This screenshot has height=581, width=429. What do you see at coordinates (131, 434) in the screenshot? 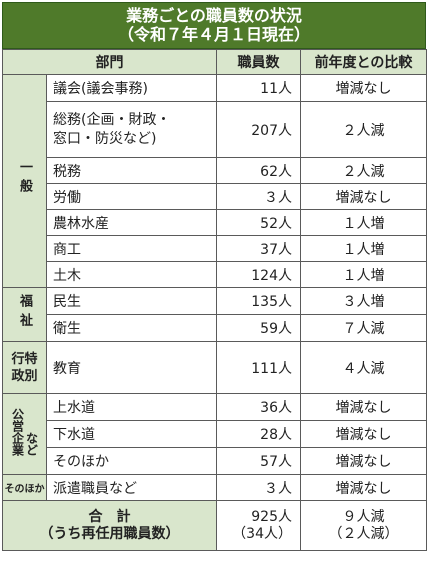
I see `dept-cell: 下水道` at bounding box center [131, 434].